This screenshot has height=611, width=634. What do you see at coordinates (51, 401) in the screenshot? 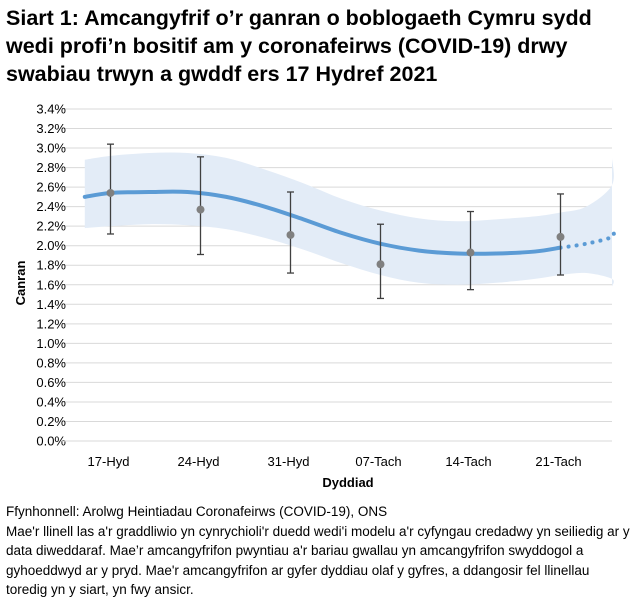
I see `y-tick-label: 0.4%` at bounding box center [51, 401].